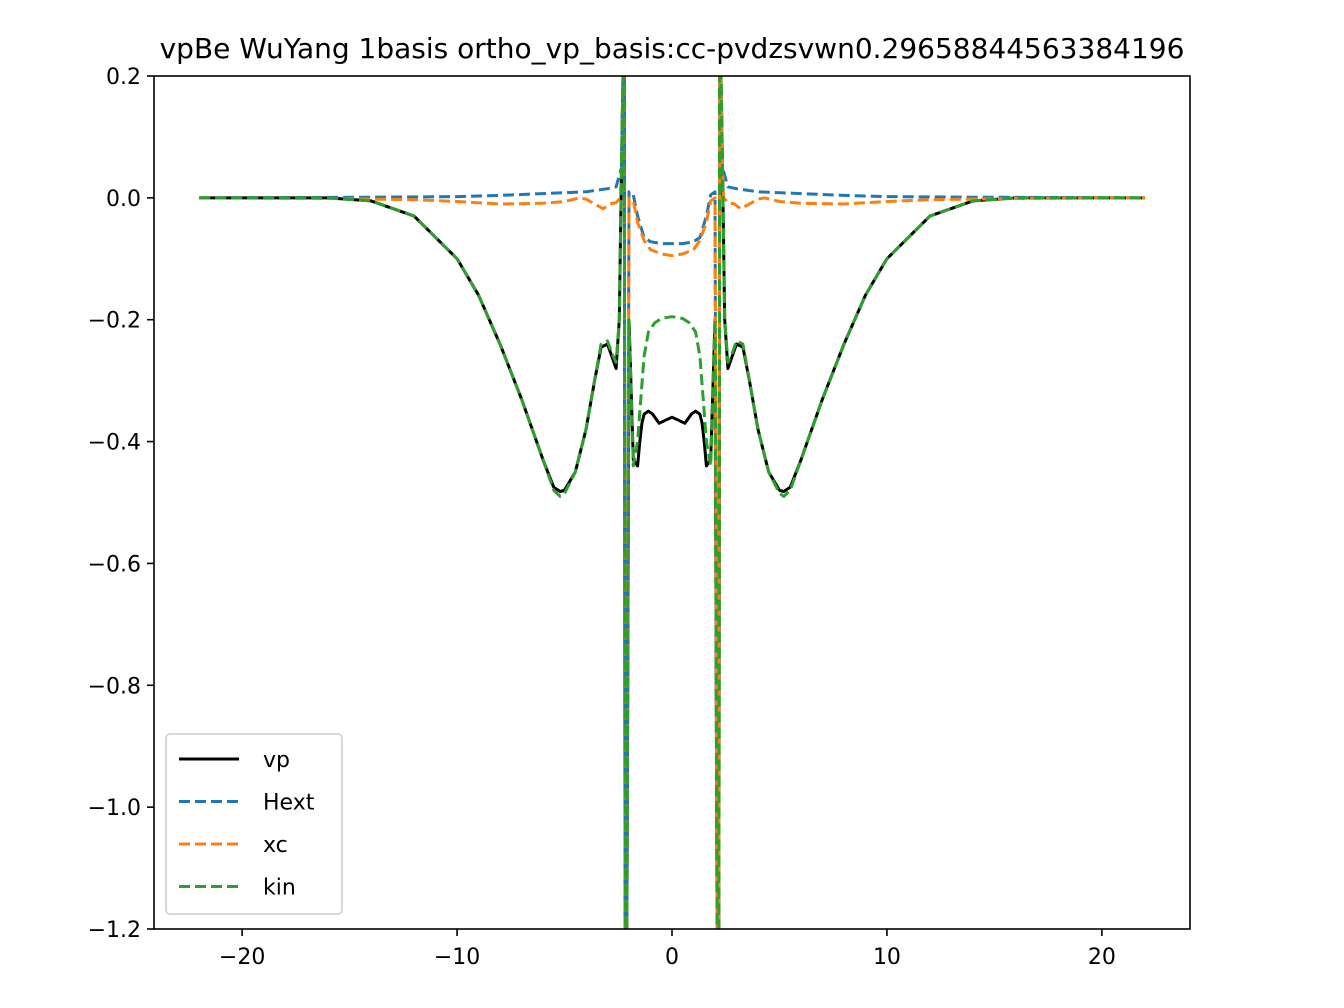 The image size is (1344, 1008). Describe the element at coordinates (279, 888) in the screenshot. I see `legend-label: kin` at that location.